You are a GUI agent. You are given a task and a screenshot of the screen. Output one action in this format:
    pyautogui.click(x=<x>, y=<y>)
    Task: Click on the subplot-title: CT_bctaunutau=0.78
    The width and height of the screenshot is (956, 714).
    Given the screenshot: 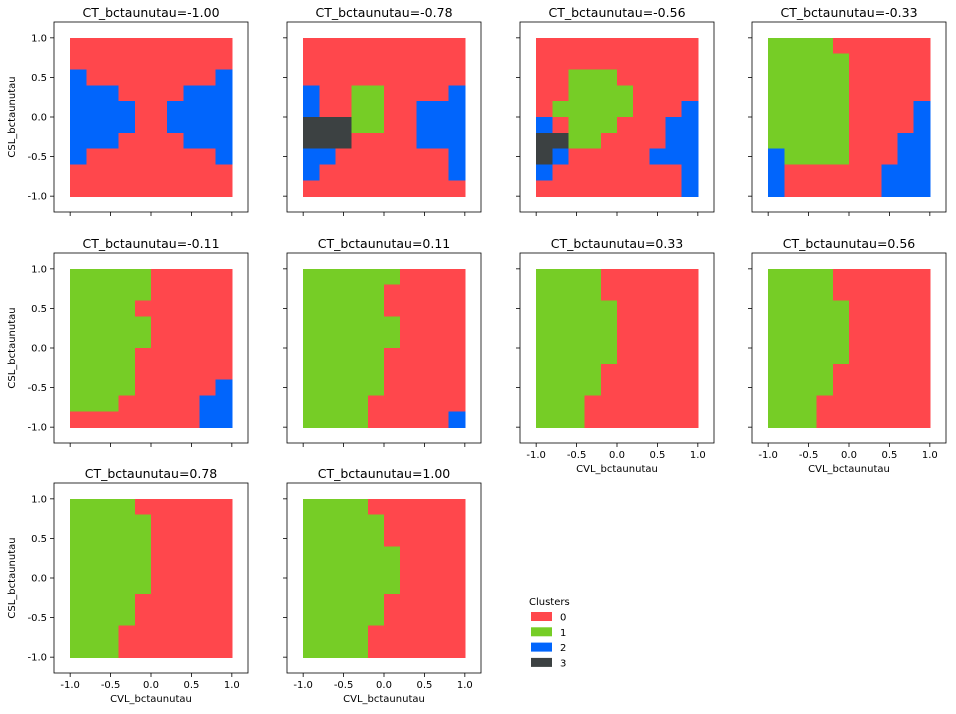 What is the action you would take?
    pyautogui.click(x=151, y=473)
    